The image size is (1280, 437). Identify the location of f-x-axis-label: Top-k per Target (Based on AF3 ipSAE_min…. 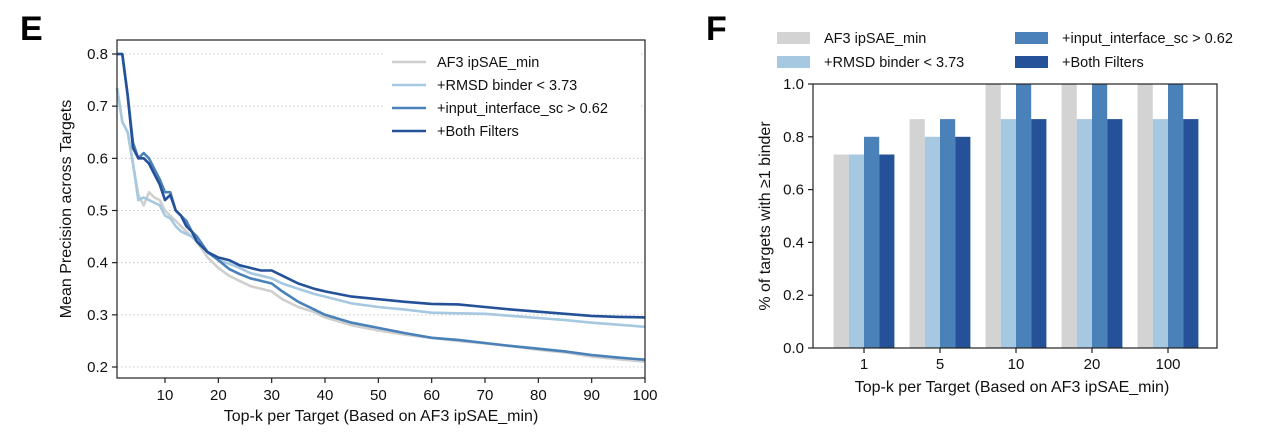
(1012, 387).